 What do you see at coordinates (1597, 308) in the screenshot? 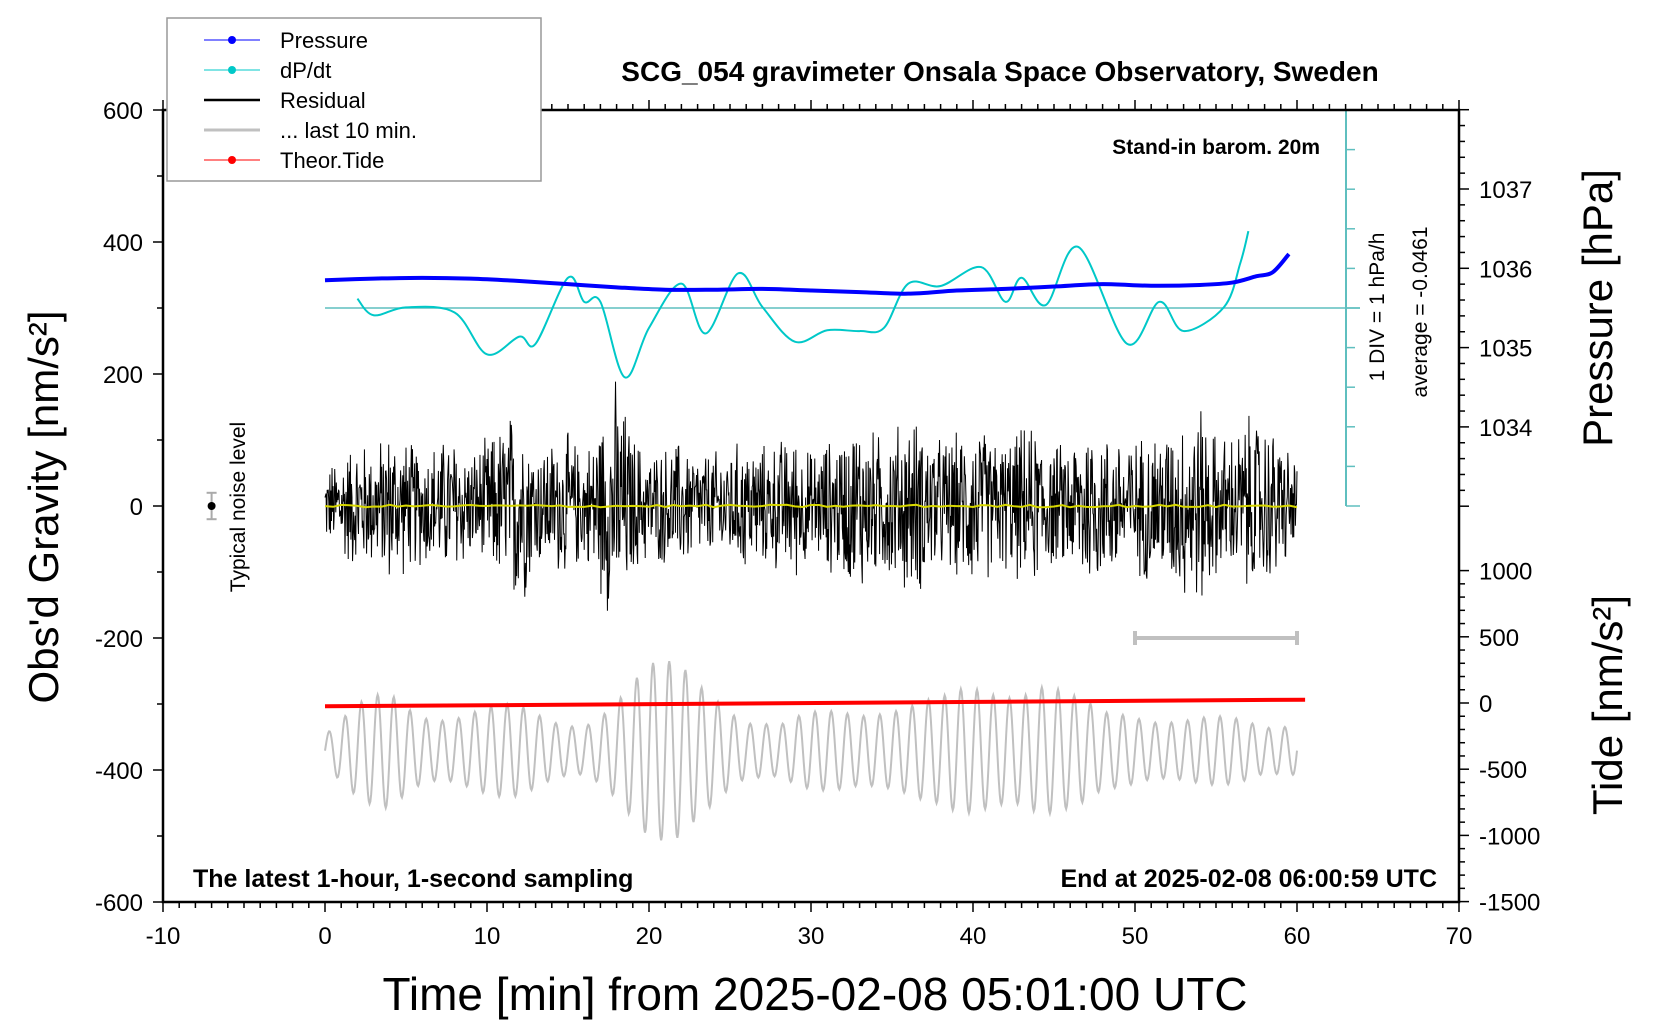
I see `y-axis-label-pressure: Pressure [hPa]` at bounding box center [1597, 308].